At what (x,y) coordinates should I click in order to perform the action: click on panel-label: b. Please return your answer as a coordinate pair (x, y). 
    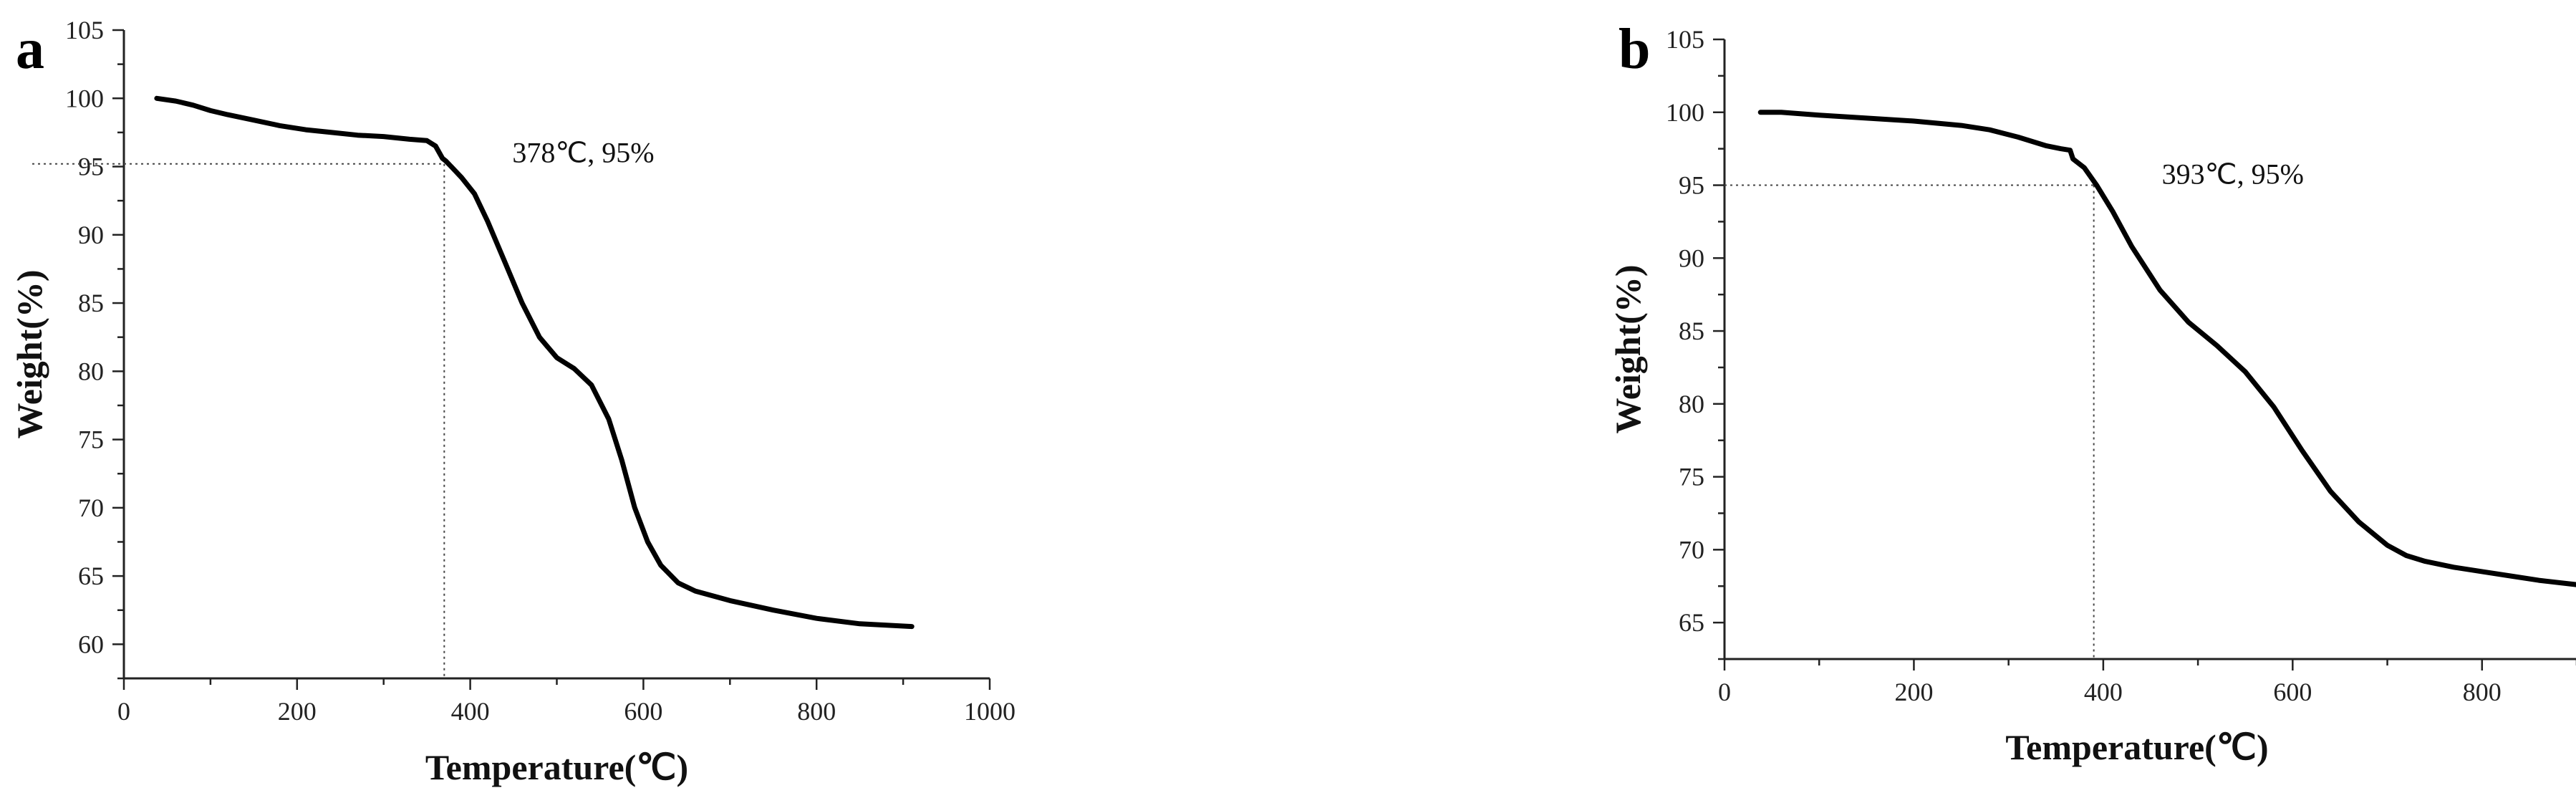
    Looking at the image, I should click on (1635, 50).